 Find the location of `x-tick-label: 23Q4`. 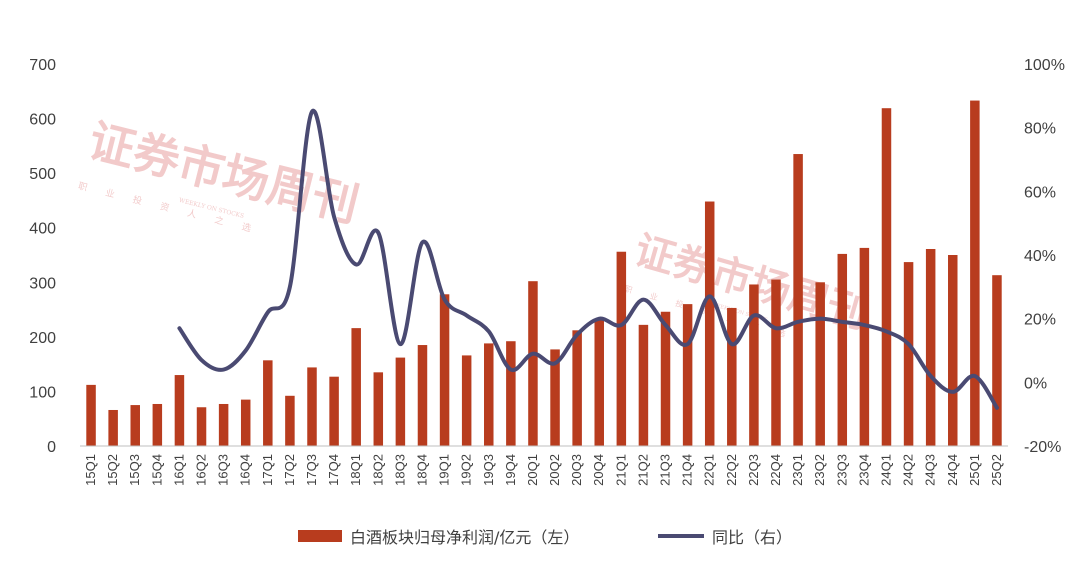

x-tick-label: 23Q4 is located at coordinates (863, 470).